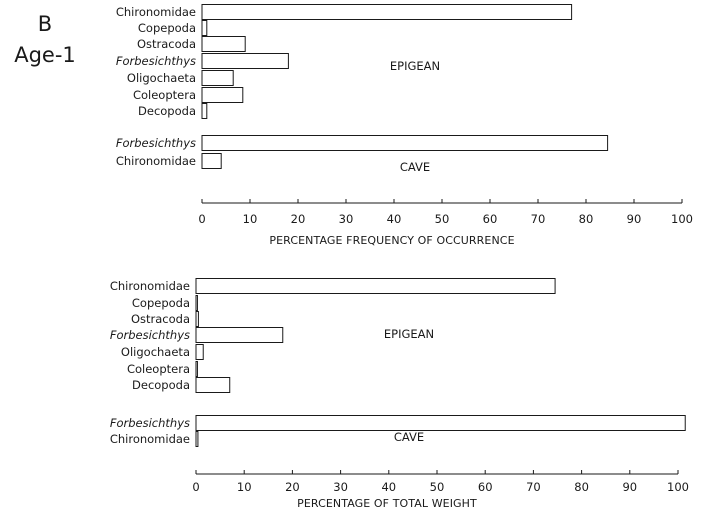  I want to click on panel-subtitle: Age-1, so click(45, 55).